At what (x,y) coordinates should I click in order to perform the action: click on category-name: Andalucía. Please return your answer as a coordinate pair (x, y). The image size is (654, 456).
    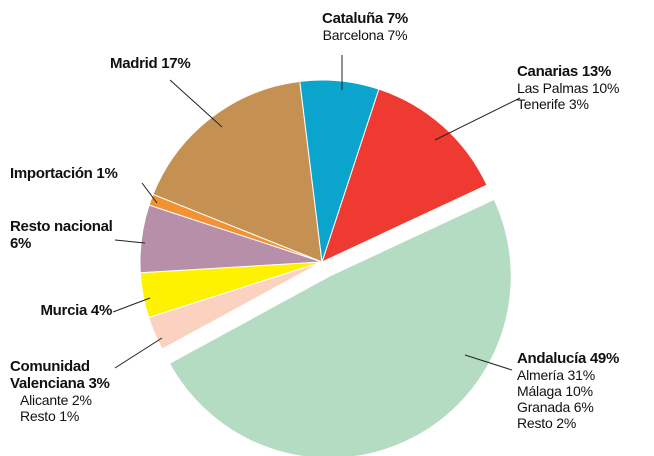
    Looking at the image, I should click on (551, 358).